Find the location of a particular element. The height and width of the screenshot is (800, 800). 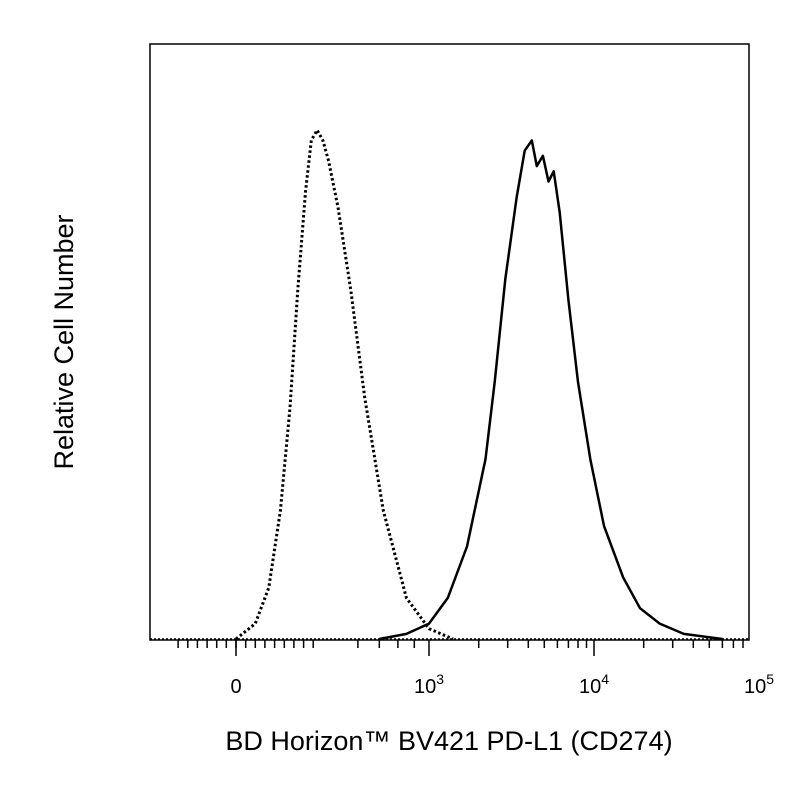

x-tick-label: 10⁵ is located at coordinates (759, 684).